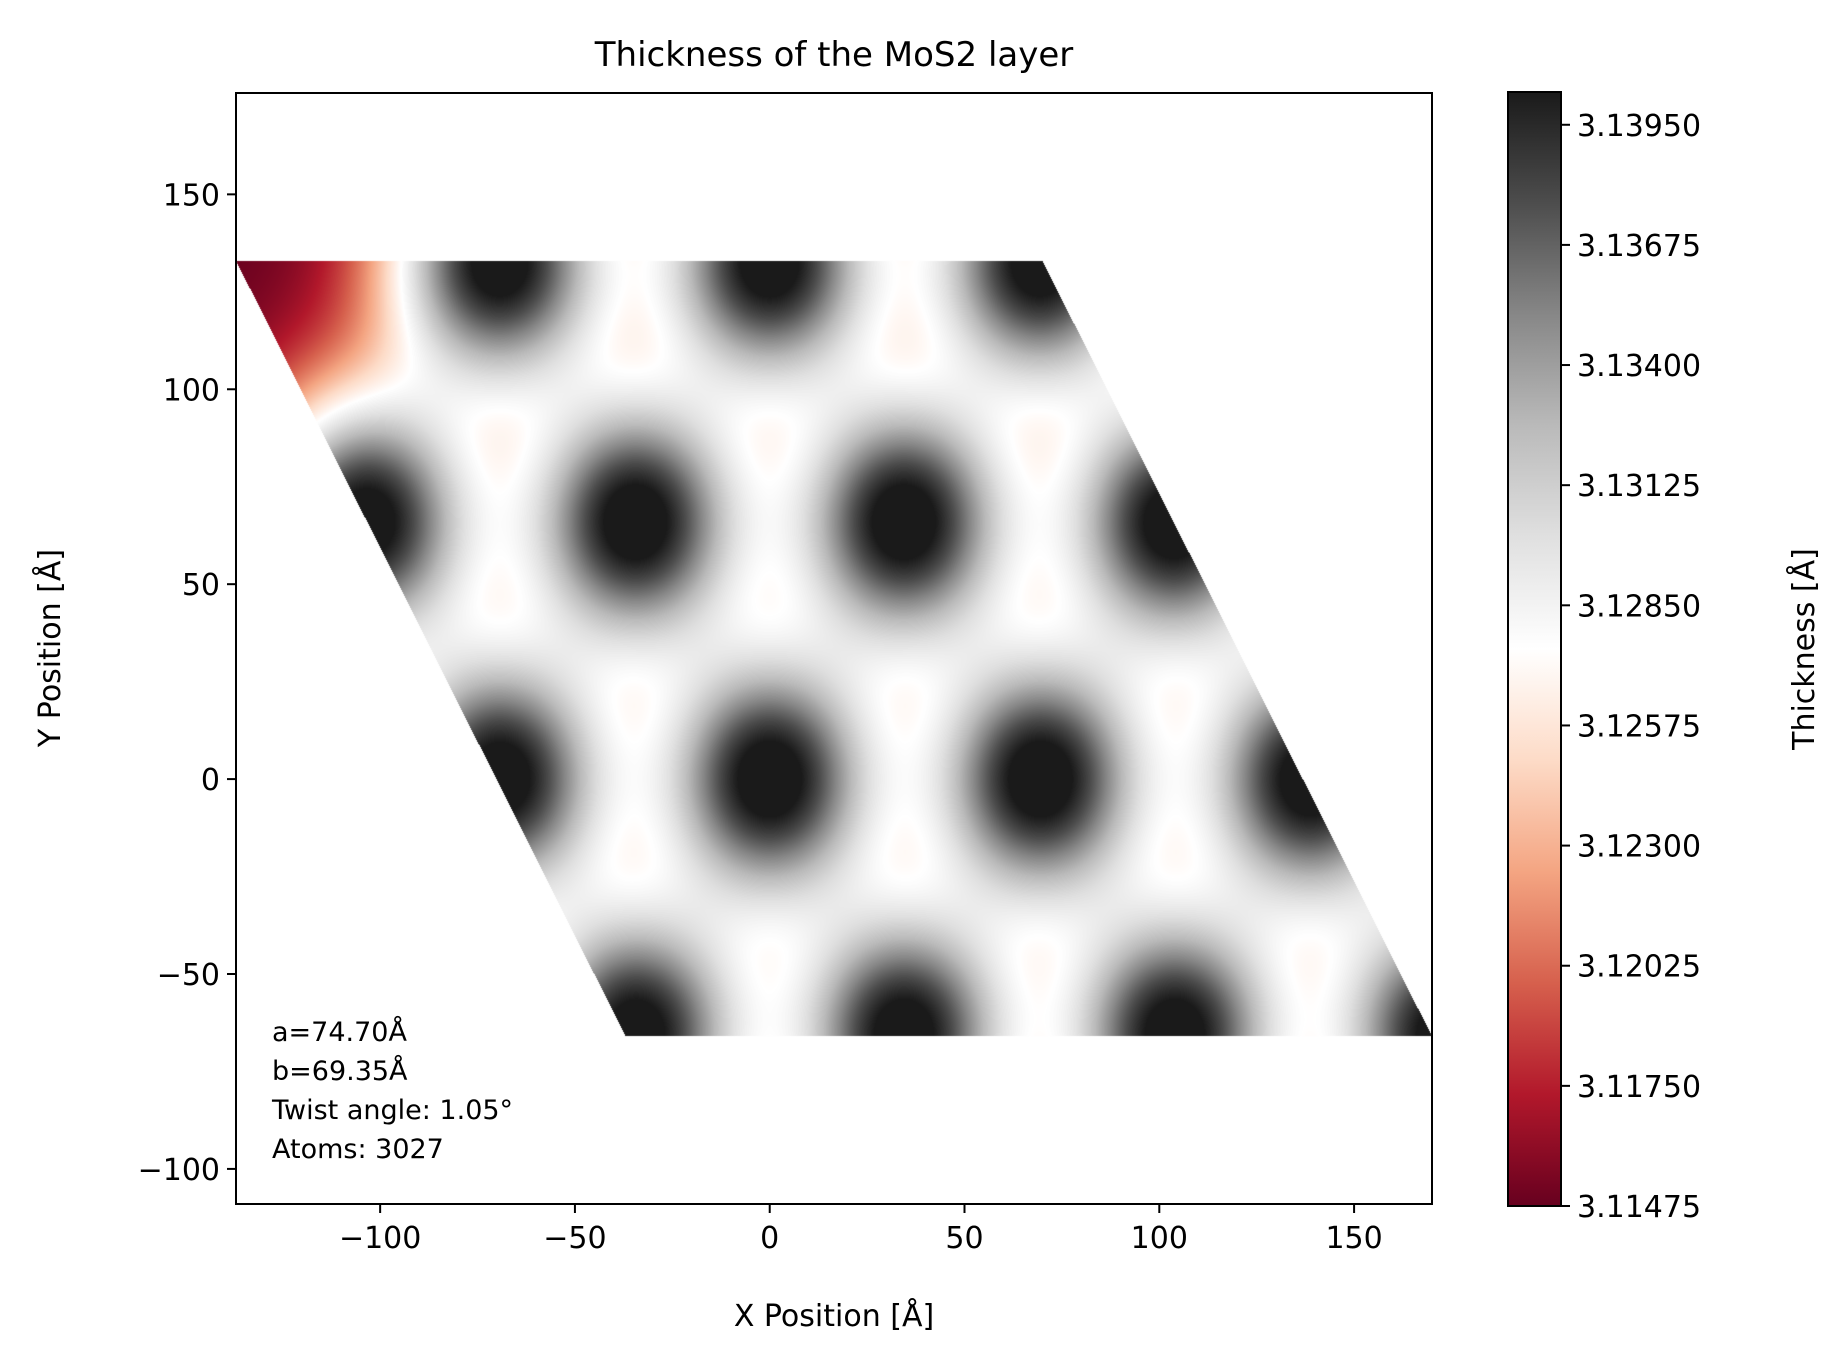 Image resolution: width=1846 pixels, height=1361 pixels. What do you see at coordinates (1639, 726) in the screenshot?
I see `colorbar-tick-label: 3.12575` at bounding box center [1639, 726].